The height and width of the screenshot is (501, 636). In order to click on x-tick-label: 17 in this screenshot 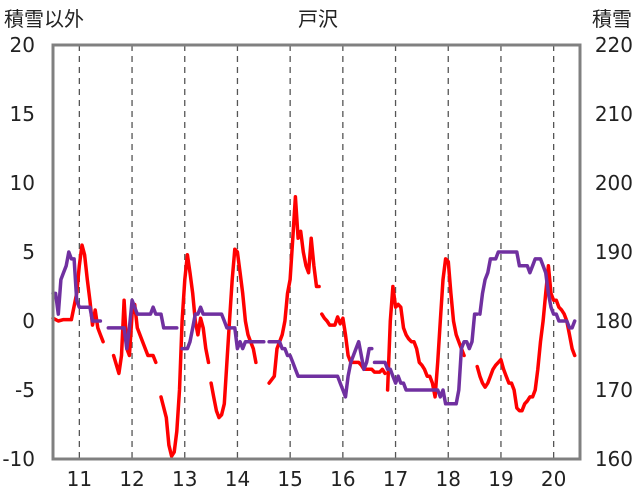, I will do `click(395, 479)`.